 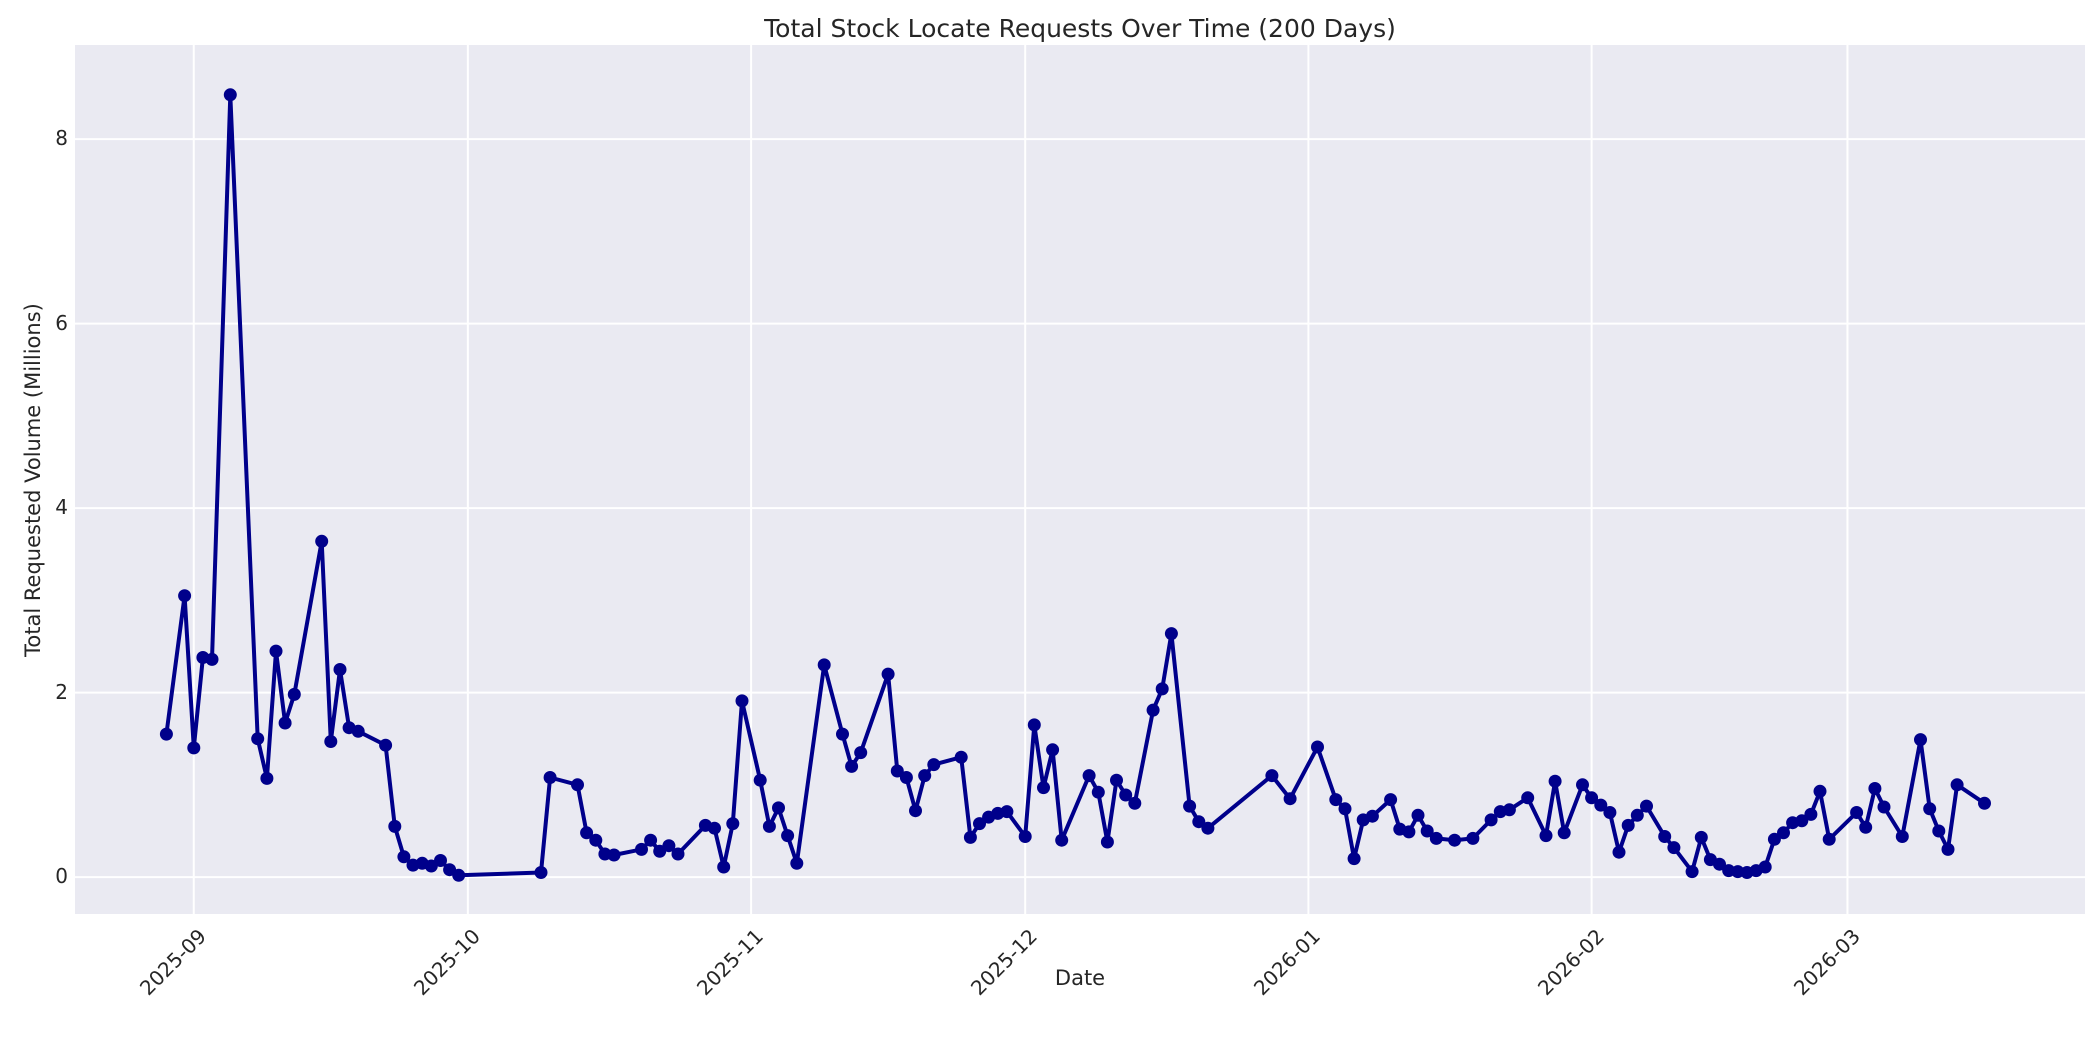 What do you see at coordinates (61, 322) in the screenshot?
I see `y-tick-label: 6` at bounding box center [61, 322].